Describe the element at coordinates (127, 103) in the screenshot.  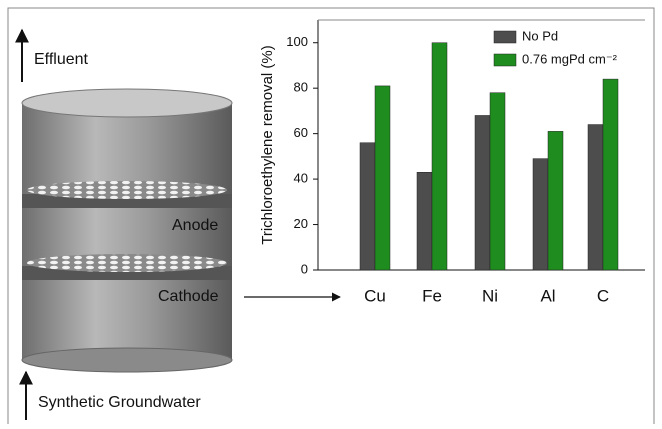
I see `cylinder-top` at that location.